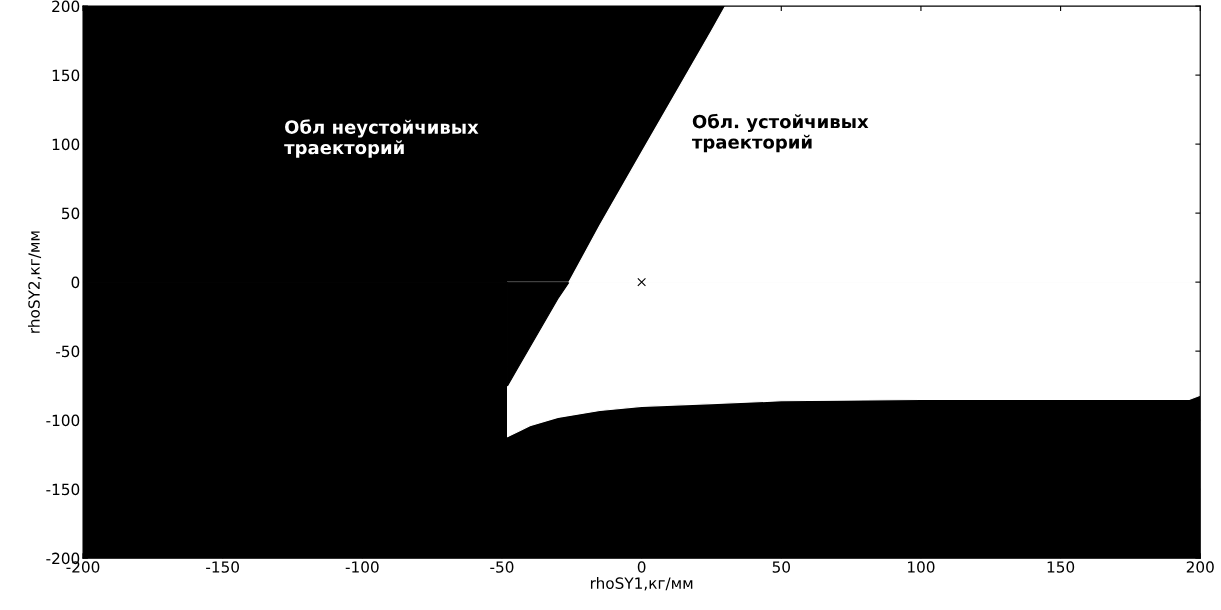 The image size is (1221, 610). What do you see at coordinates (35, 282) in the screenshot?
I see `y-axis-title: rhoSY2,кг/мм` at bounding box center [35, 282].